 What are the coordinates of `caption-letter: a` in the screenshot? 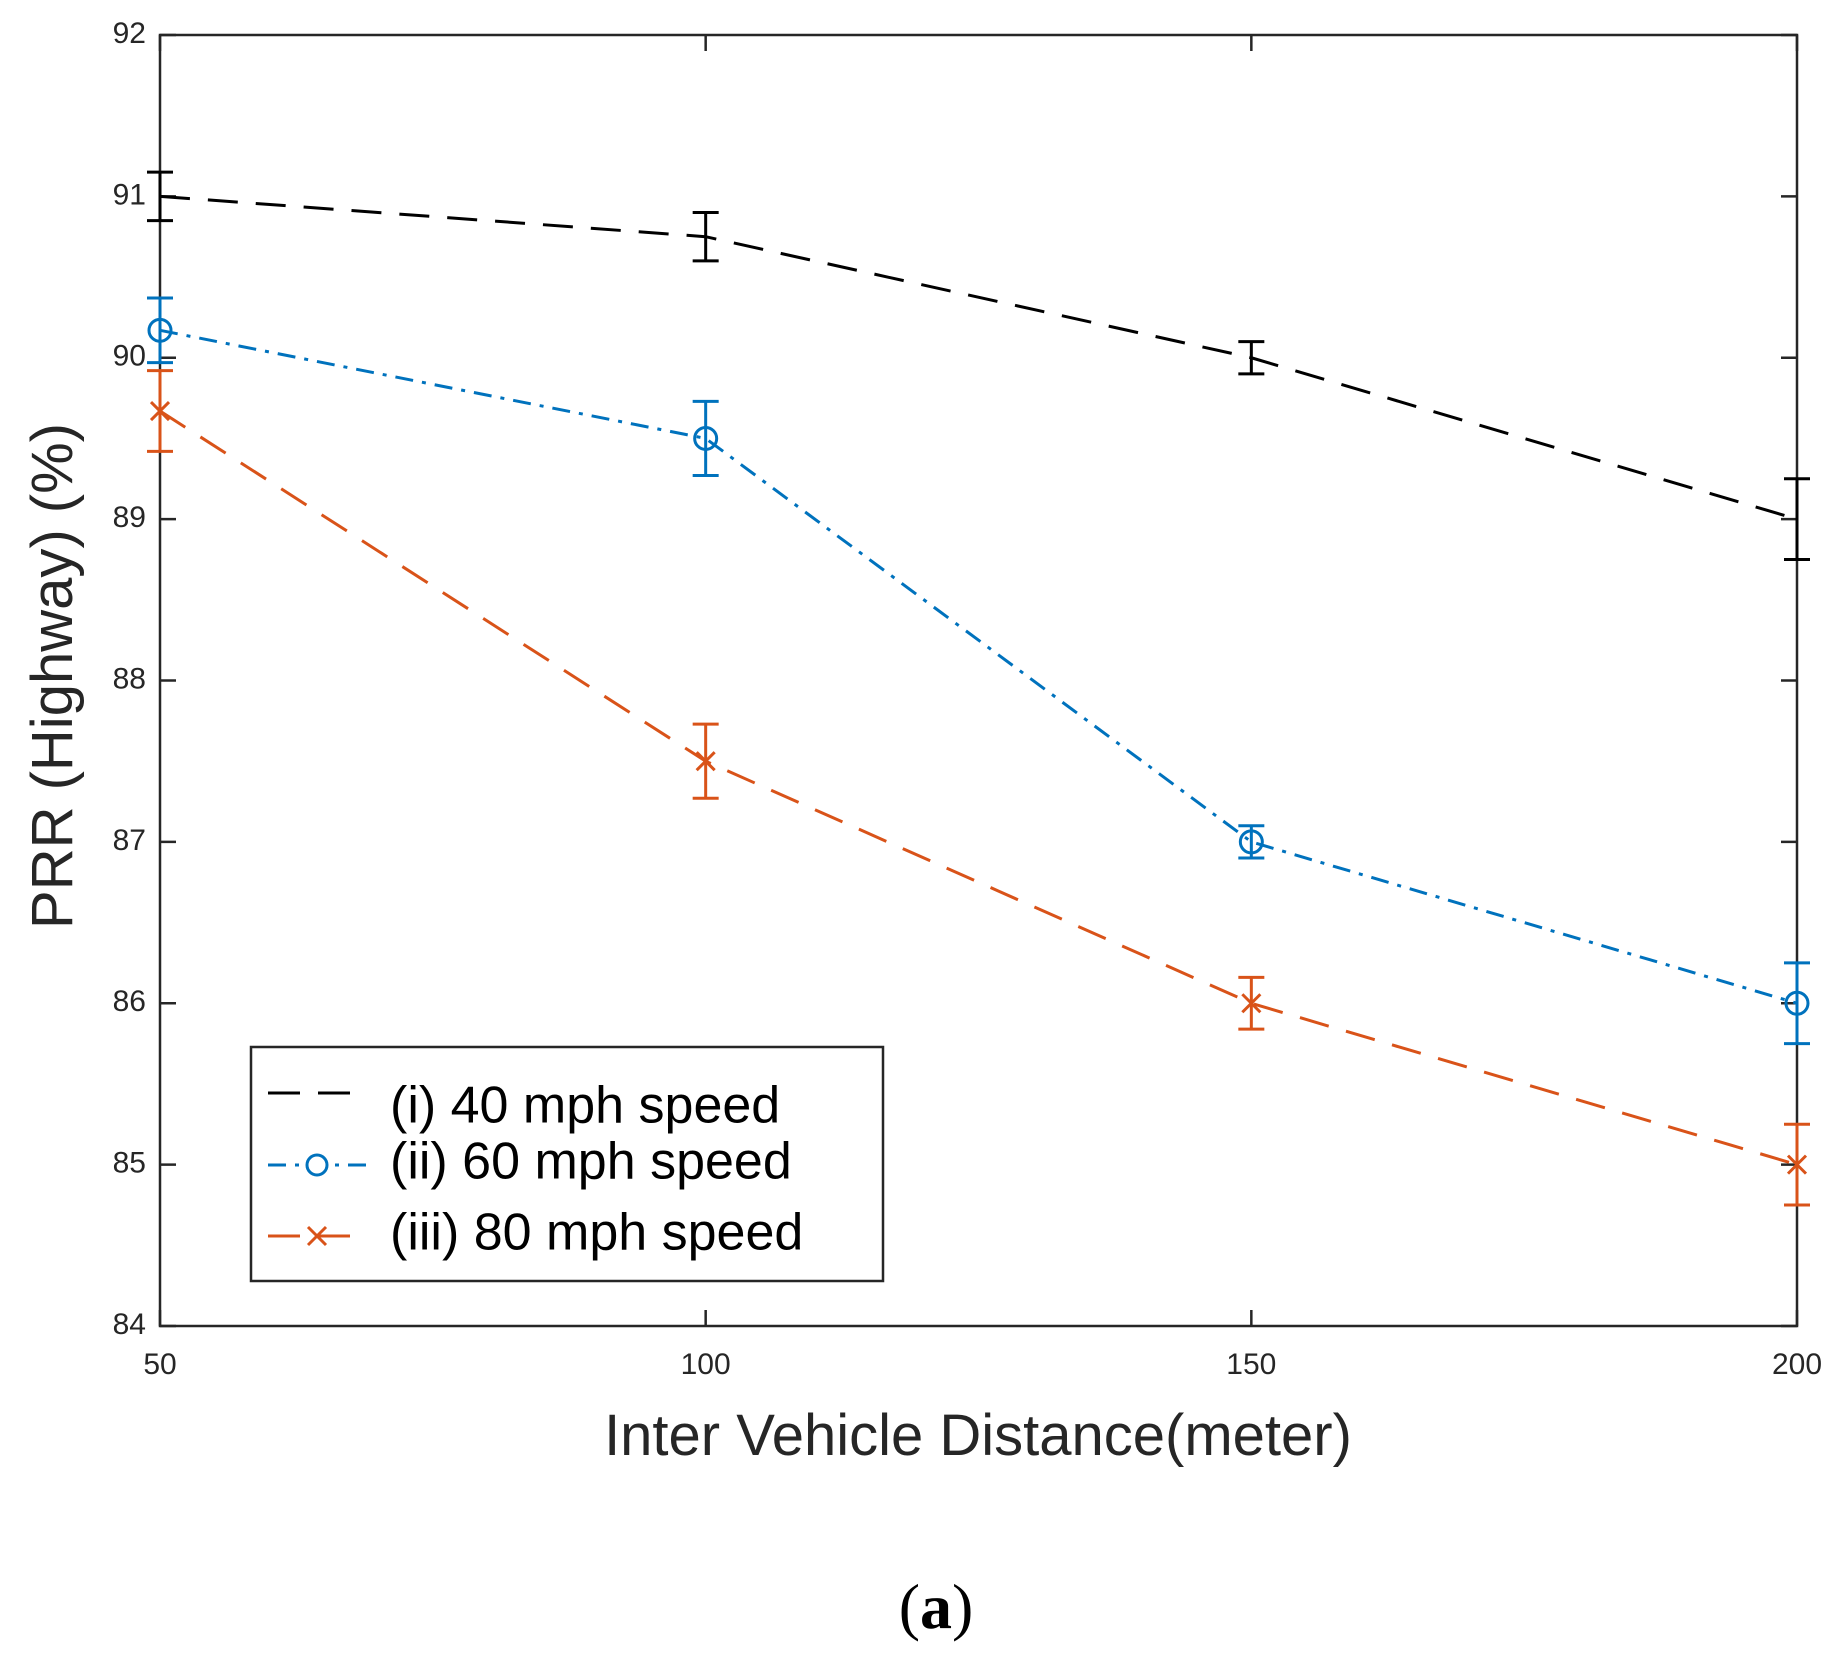 It's located at (936, 1606).